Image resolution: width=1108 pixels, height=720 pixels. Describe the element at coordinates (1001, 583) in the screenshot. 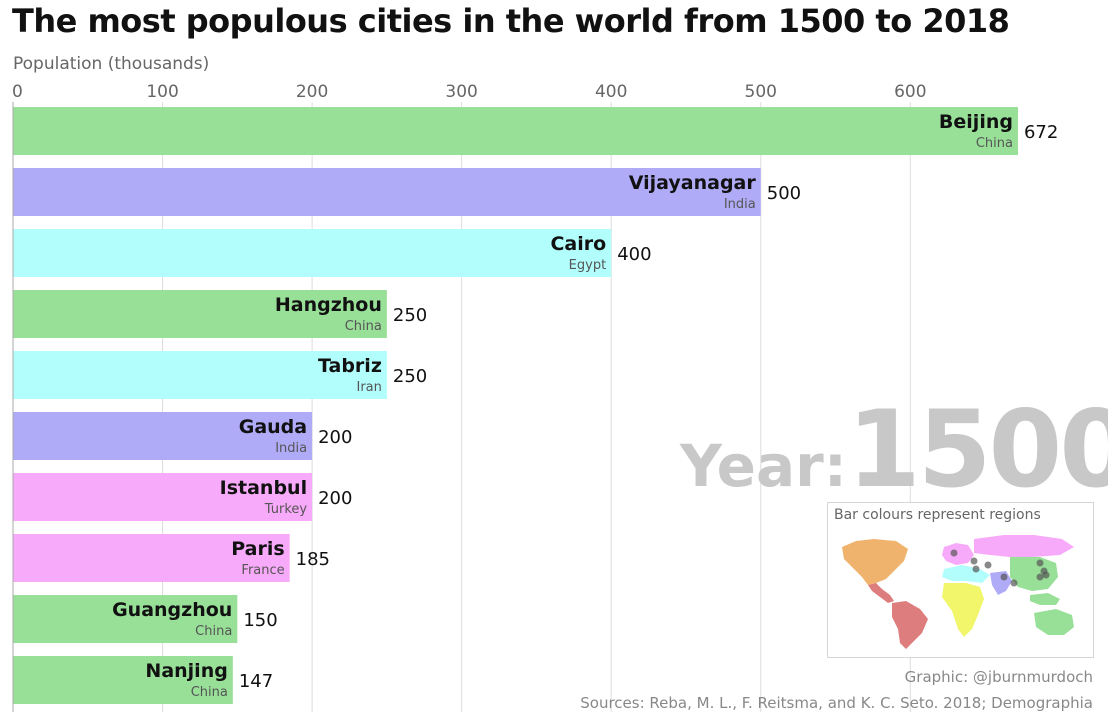

I see `map-south-asia` at that location.